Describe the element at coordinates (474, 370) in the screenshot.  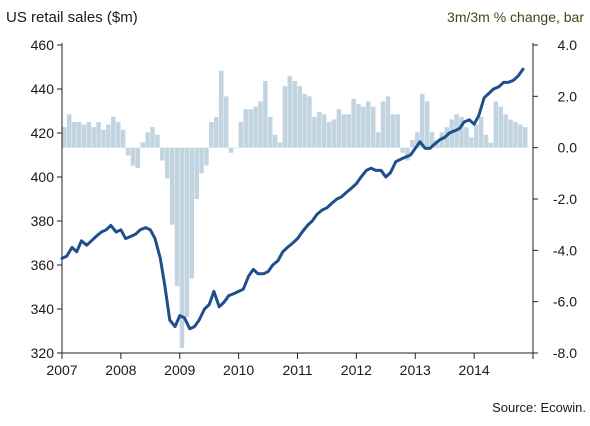
I see `x-tick-label: 2014` at that location.